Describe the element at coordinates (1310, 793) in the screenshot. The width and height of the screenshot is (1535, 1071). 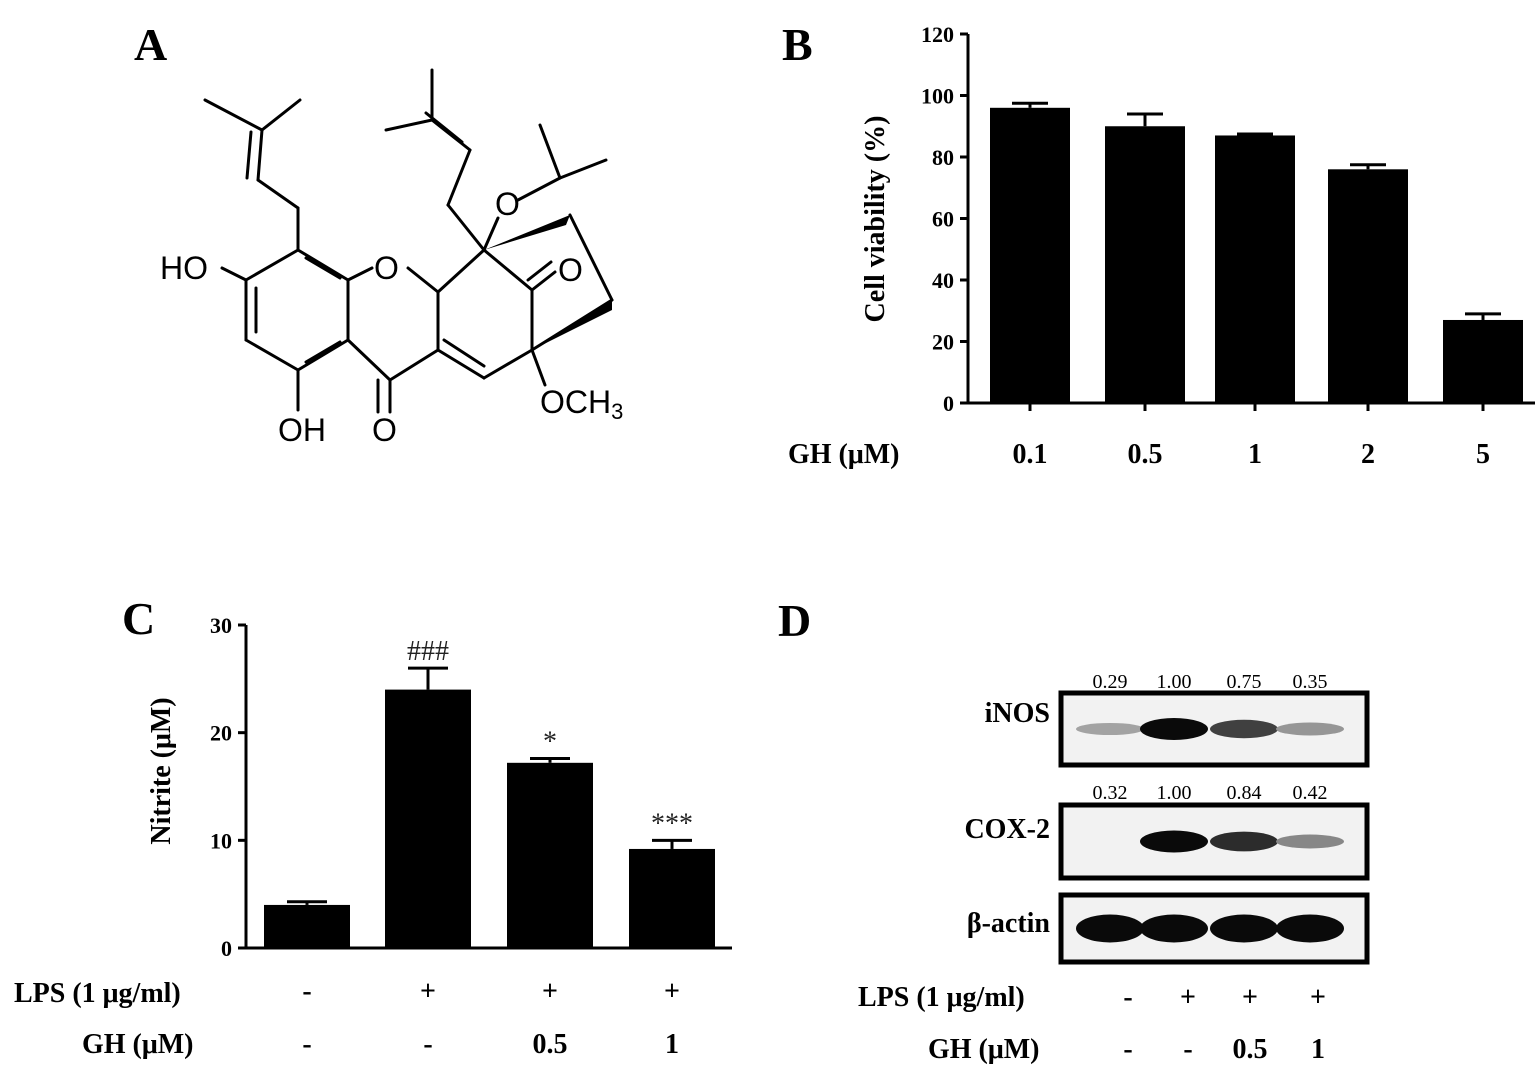
I see `band-density-value: 0.42` at that location.